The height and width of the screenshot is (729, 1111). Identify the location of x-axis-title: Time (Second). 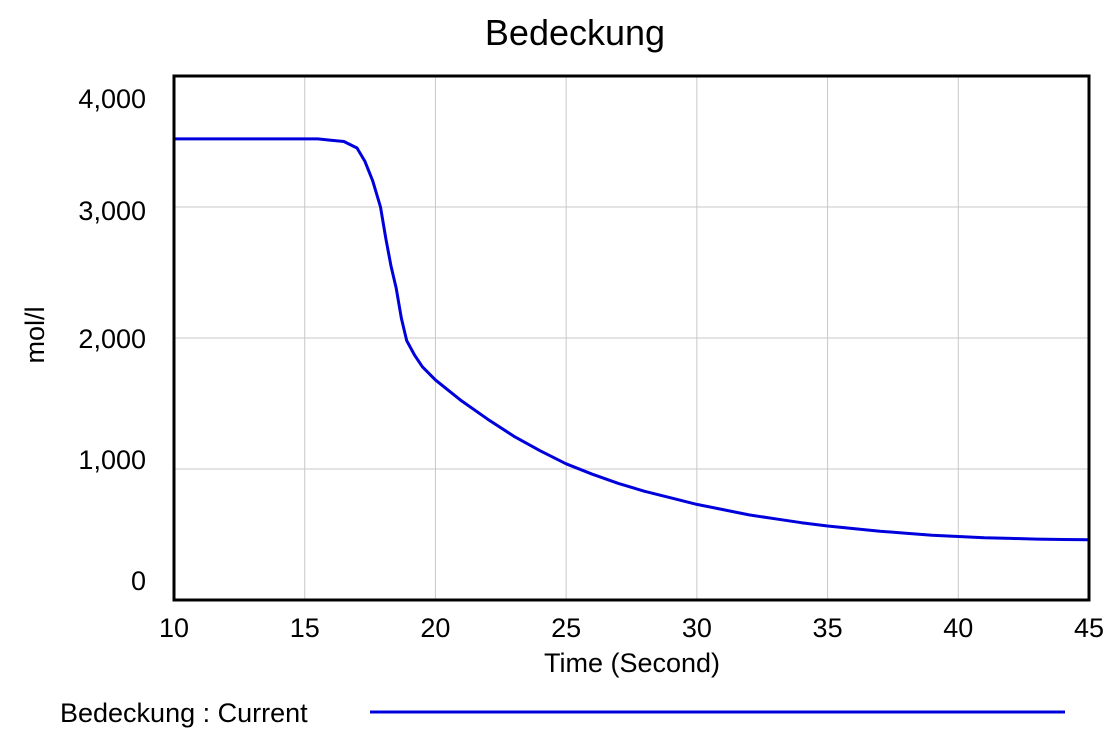
(632, 663).